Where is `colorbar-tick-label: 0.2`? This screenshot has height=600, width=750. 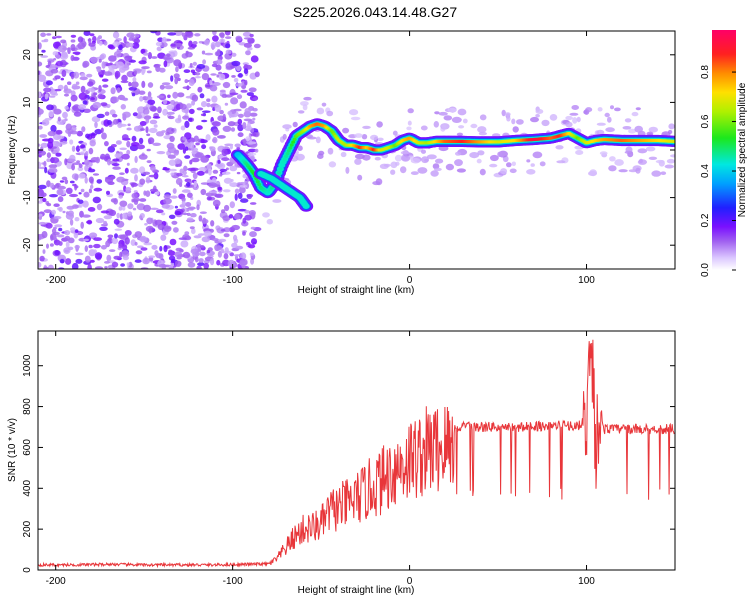
colorbar-tick-label: 0.2 is located at coordinates (705, 220).